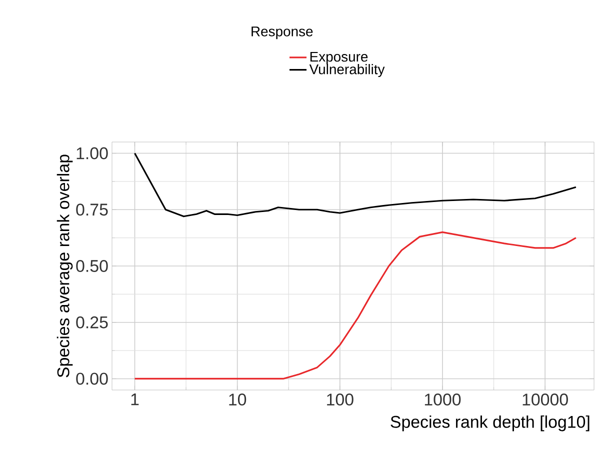  I want to click on y-tick-label: 0.50, so click(92, 266).